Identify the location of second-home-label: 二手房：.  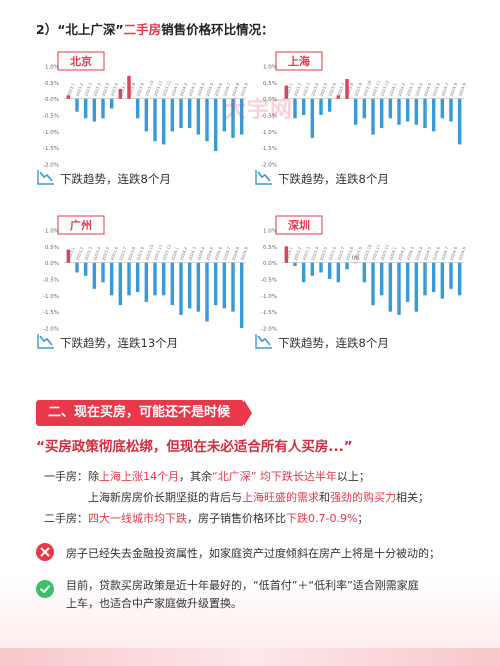
(66, 518).